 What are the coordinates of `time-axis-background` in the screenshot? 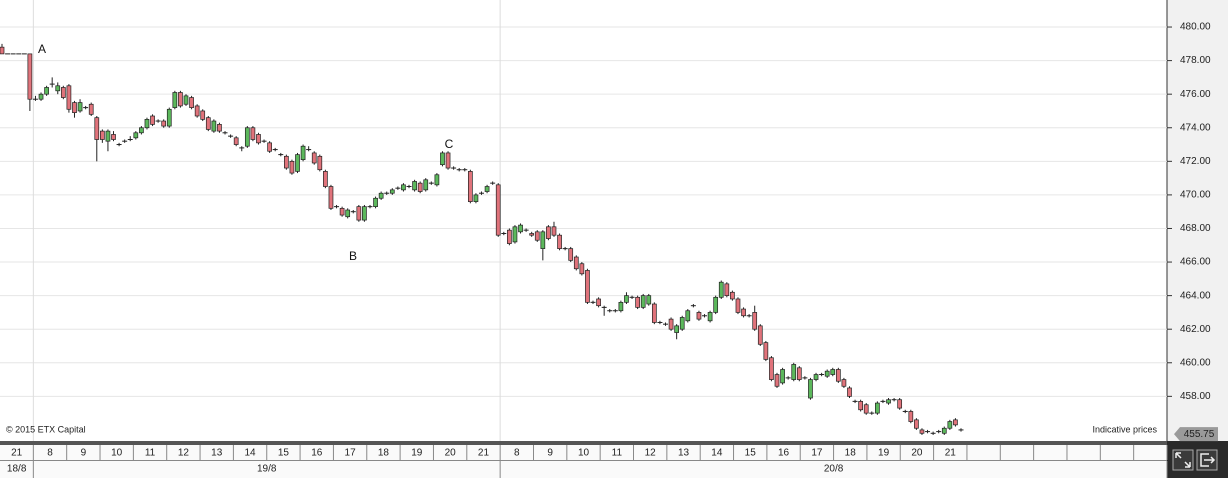 It's located at (583, 461).